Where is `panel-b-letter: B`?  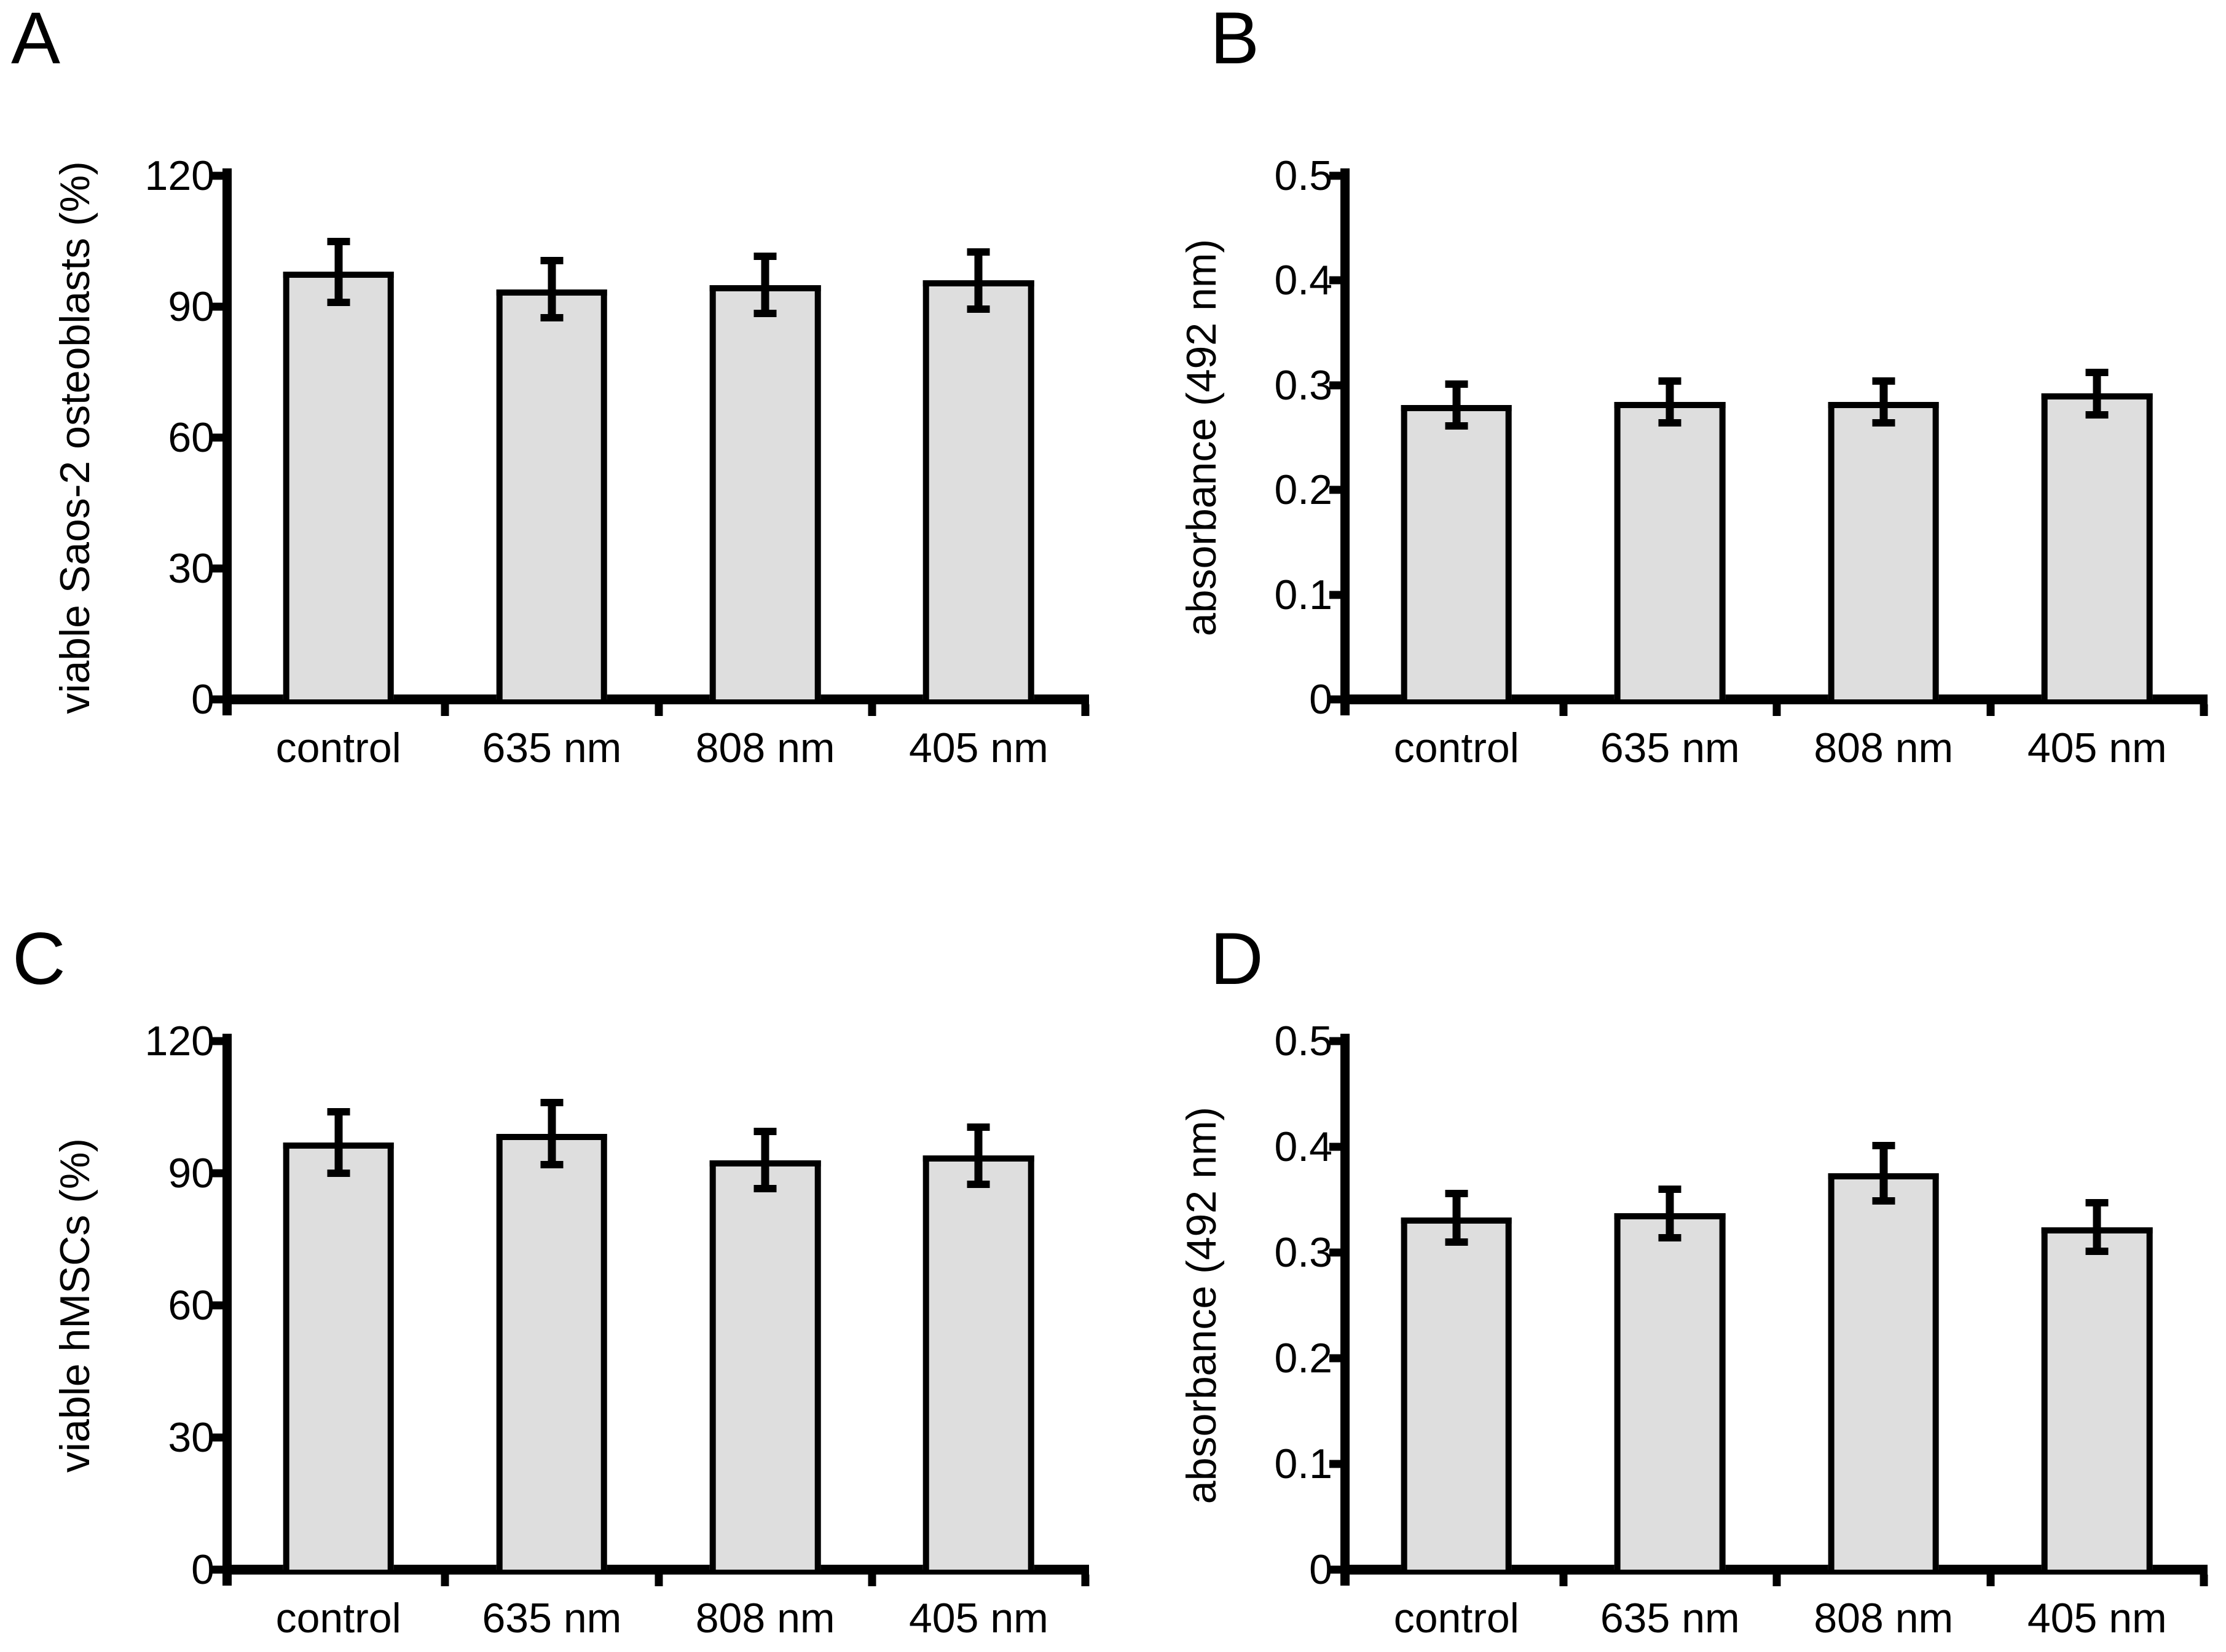 panel-b-letter: B is located at coordinates (1235, 39).